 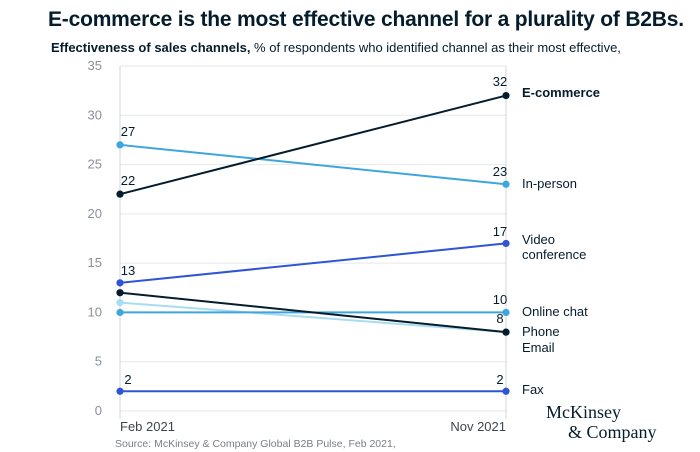 What do you see at coordinates (500, 299) in the screenshot?
I see `data-label-online-chat-end: 10` at bounding box center [500, 299].